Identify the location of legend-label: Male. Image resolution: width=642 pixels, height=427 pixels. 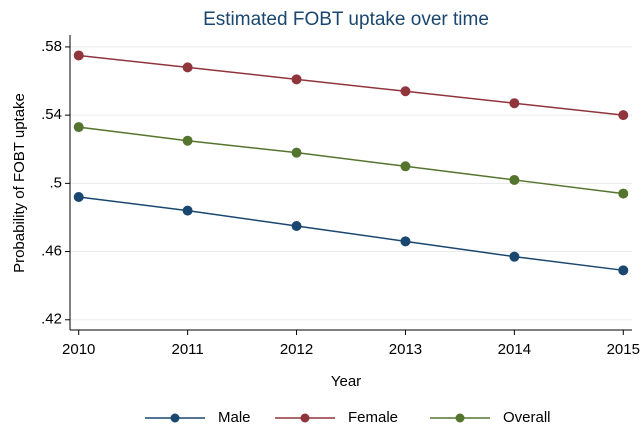
(234, 417).